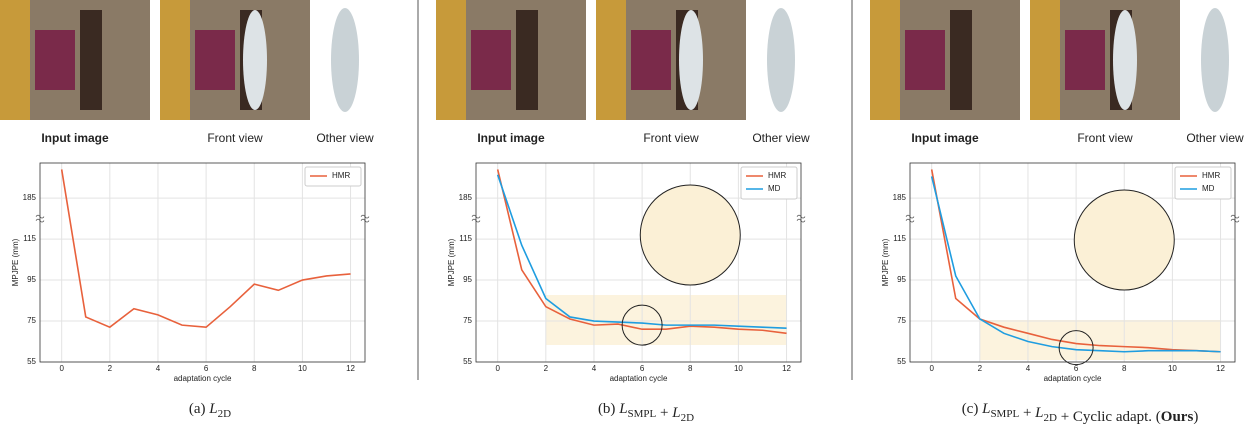  What do you see at coordinates (608, 409) in the screenshot?
I see `caption-part: (b)` at bounding box center [608, 409].